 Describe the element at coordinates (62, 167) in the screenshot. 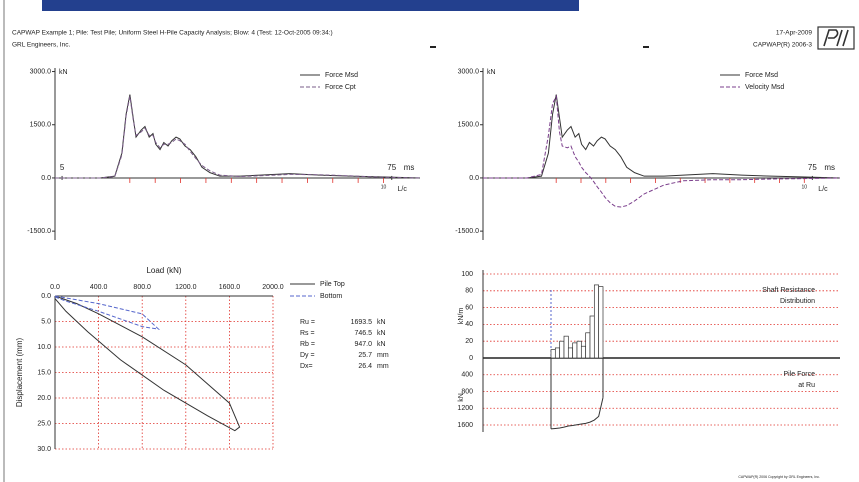

I see `x-tick-label: 5` at that location.